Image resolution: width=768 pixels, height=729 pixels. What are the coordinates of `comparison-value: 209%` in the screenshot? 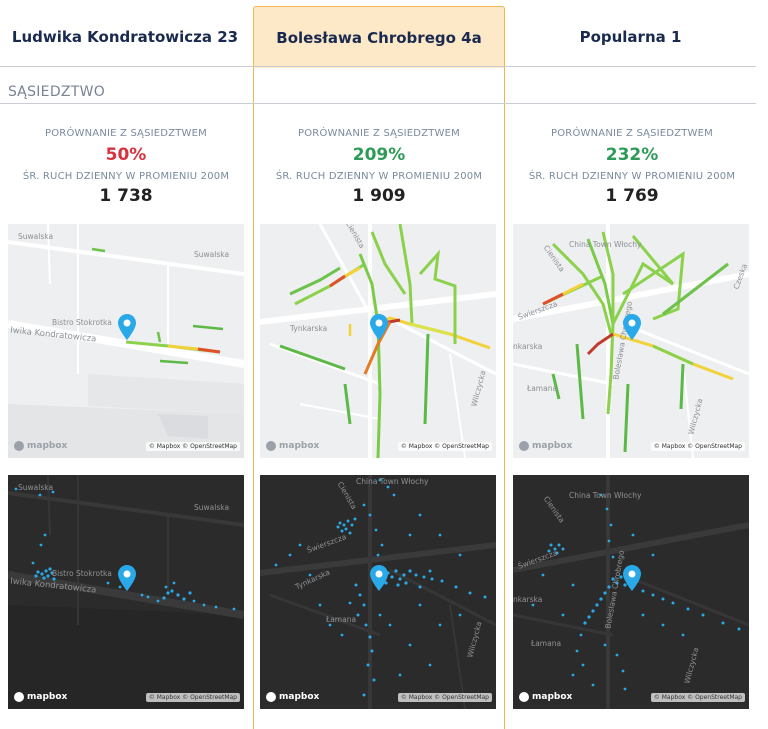 It's located at (379, 155).